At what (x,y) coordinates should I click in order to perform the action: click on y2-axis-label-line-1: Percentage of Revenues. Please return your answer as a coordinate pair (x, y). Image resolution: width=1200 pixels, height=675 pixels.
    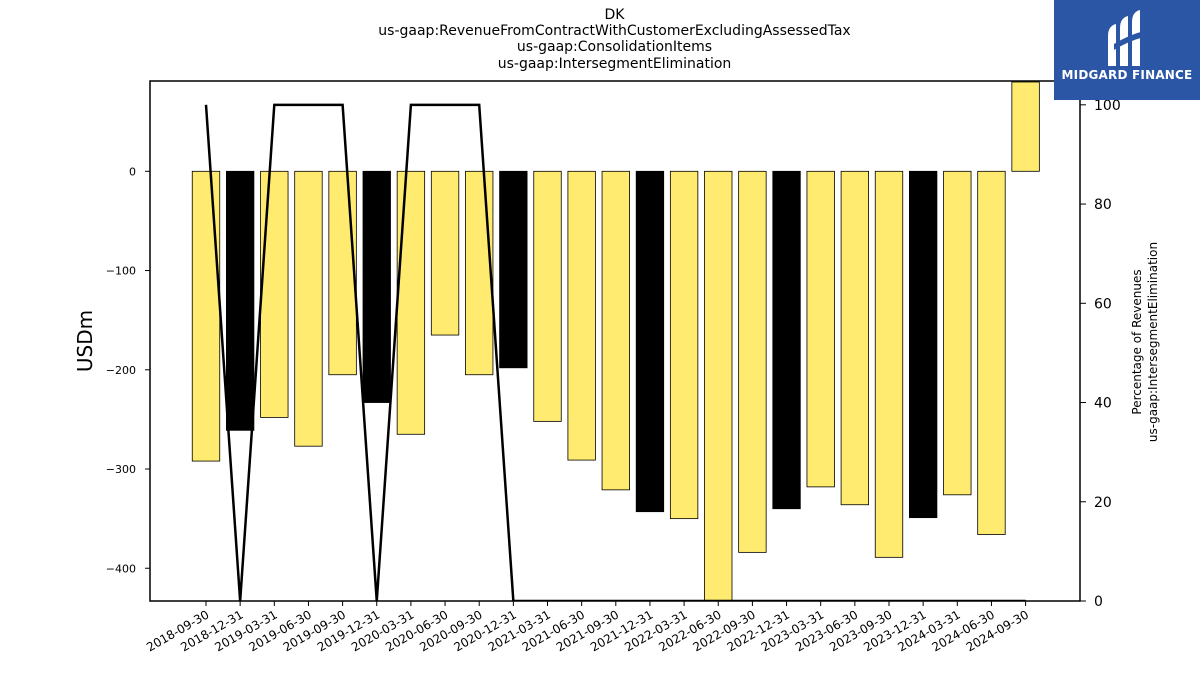
    Looking at the image, I should click on (1137, 341).